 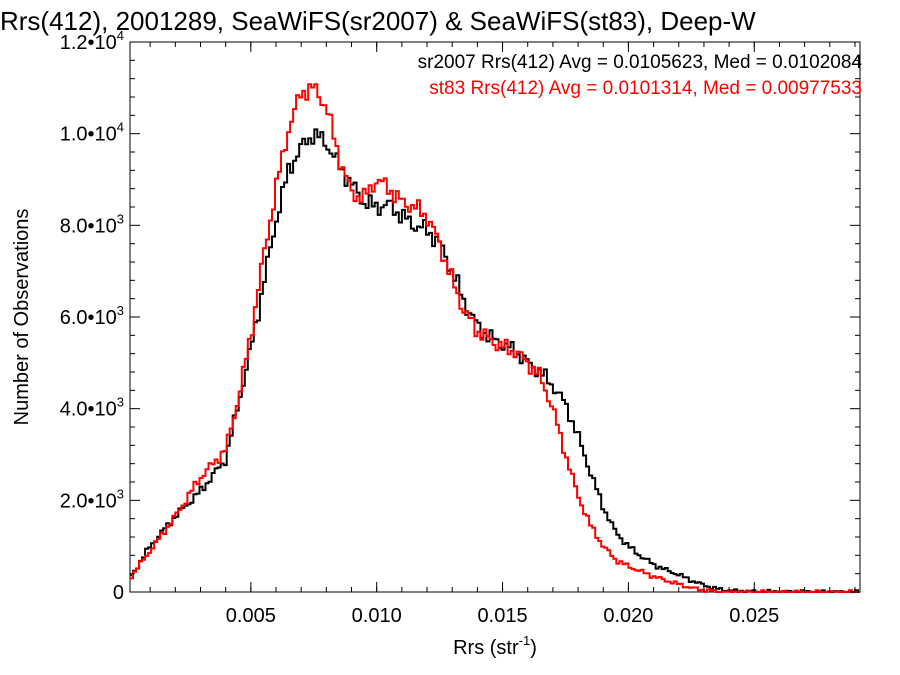 I want to click on x-tick-label: 0.025, so click(x=754, y=616).